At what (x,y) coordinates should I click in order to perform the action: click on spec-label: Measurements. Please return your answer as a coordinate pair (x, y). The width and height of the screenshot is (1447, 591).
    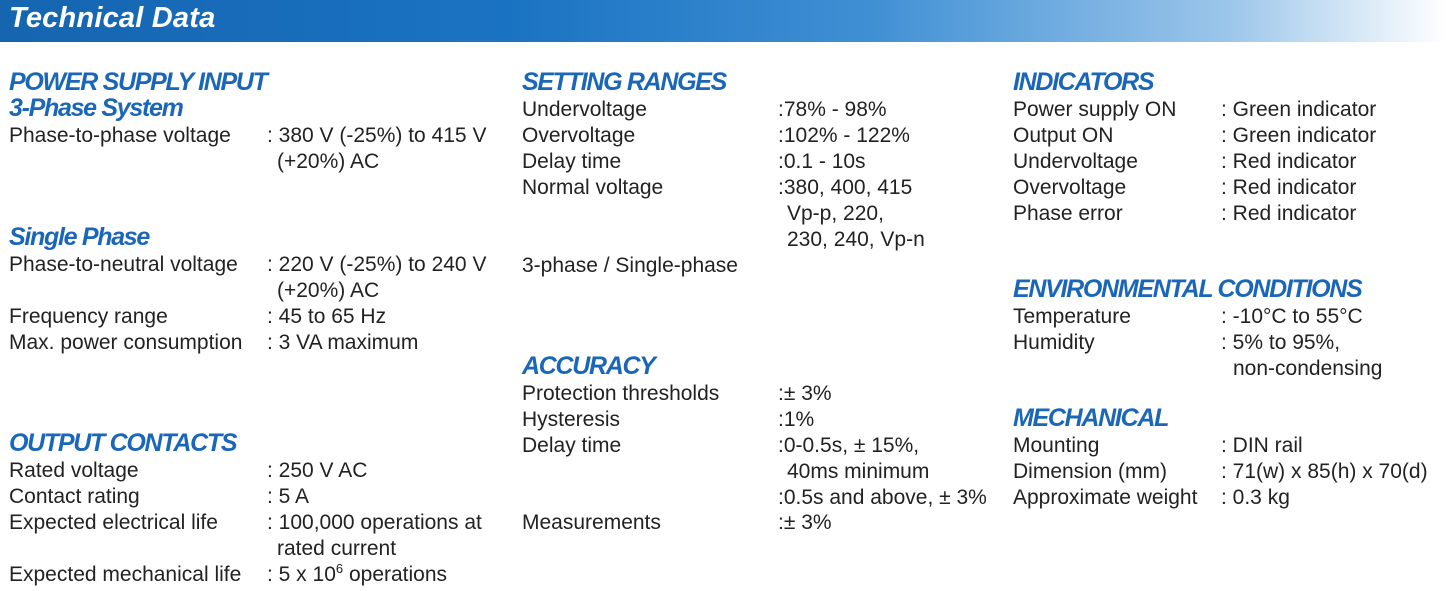
    Looking at the image, I should click on (591, 522).